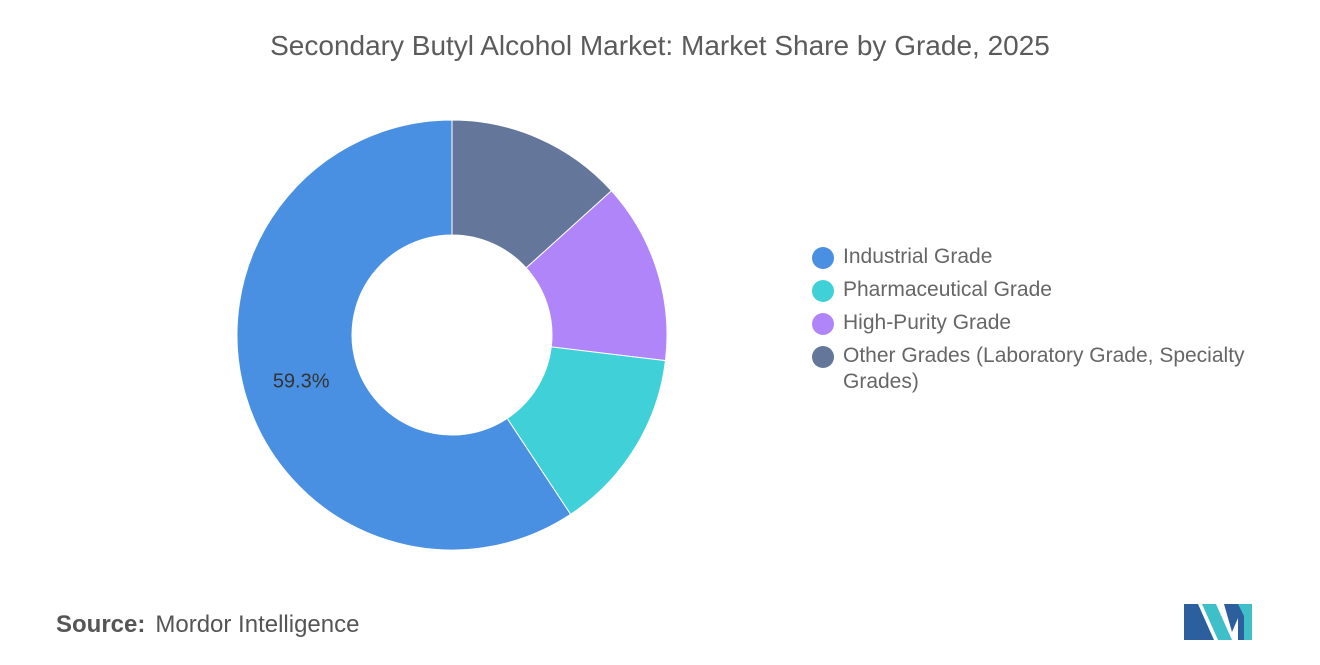 Image resolution: width=1320 pixels, height=665 pixels. I want to click on logo-shape-mid, so click(1217, 622).